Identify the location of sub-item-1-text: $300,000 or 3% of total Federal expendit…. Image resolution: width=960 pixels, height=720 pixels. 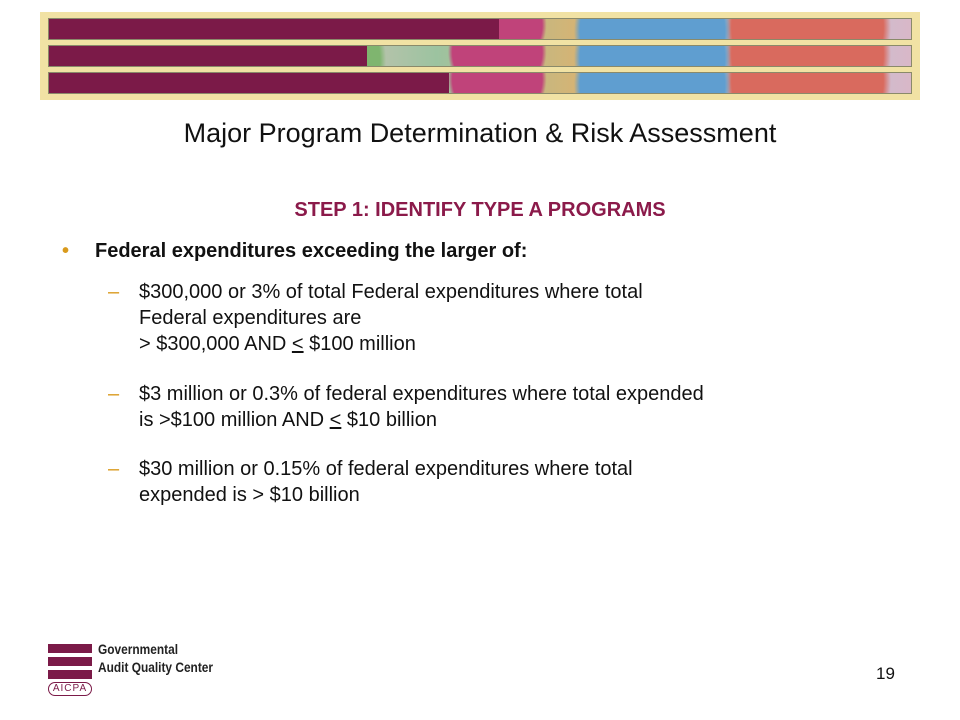
(523, 318).